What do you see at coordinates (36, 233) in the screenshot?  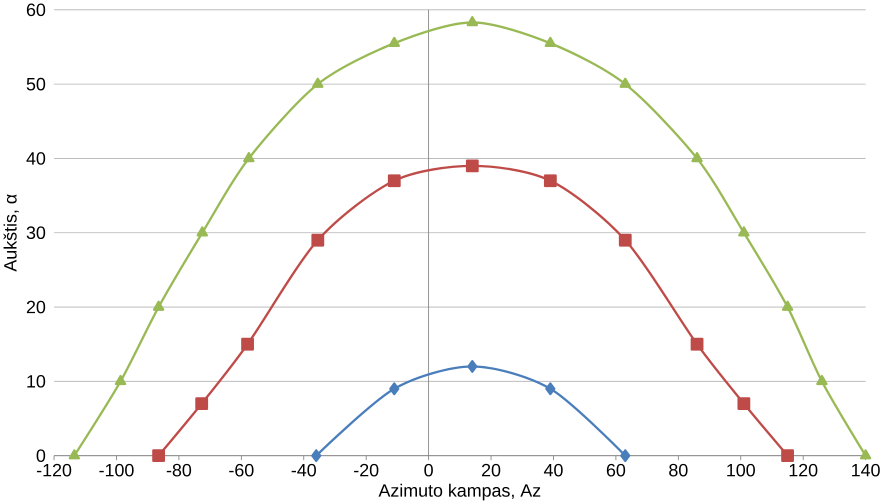 I see `y-tick-label: 30` at bounding box center [36, 233].